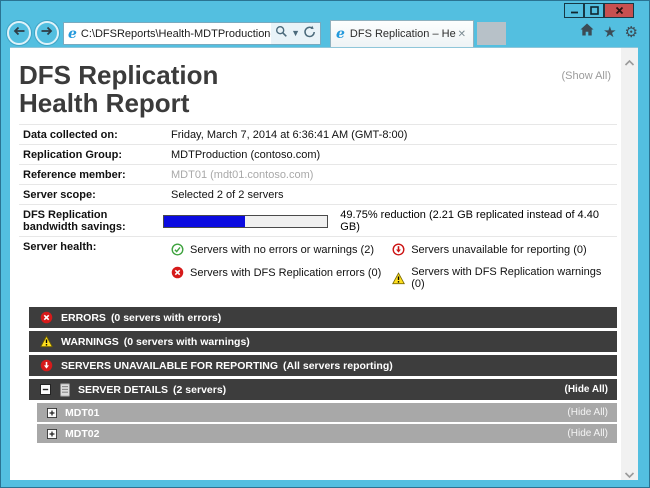  I want to click on section-title: WARNINGS, so click(90, 341).